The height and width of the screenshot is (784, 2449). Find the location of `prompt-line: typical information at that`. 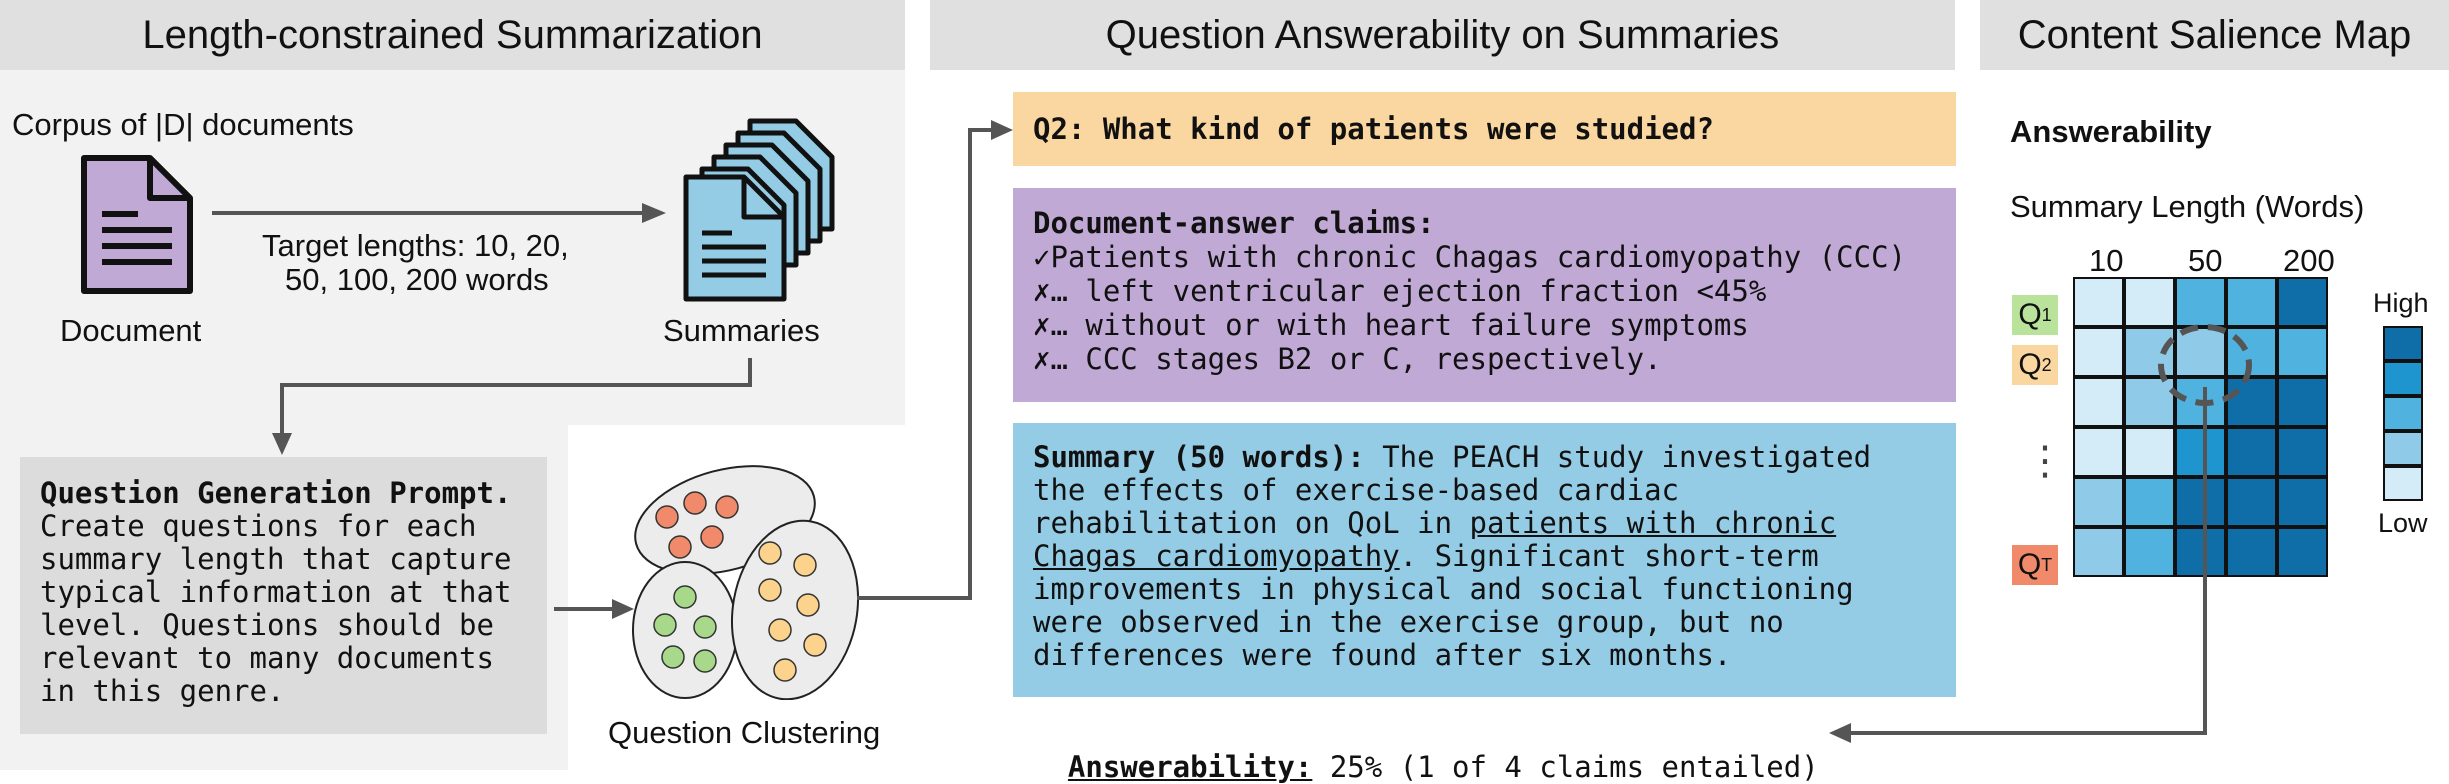

prompt-line: typical information at that is located at coordinates (276, 592).